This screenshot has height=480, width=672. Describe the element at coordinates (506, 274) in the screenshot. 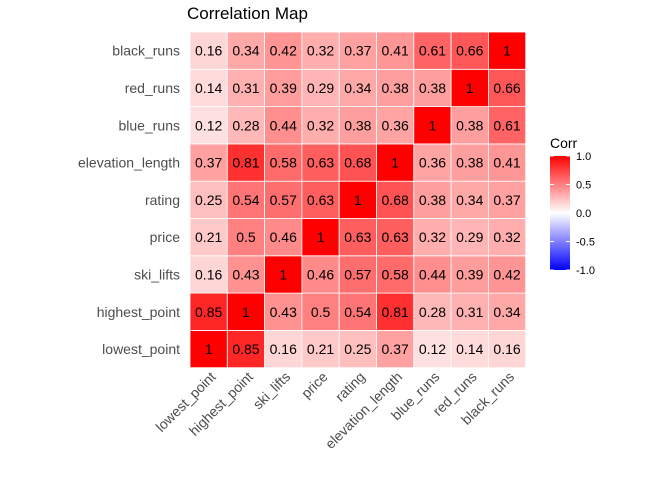

I see `cell-value-label: 0.42` at that location.